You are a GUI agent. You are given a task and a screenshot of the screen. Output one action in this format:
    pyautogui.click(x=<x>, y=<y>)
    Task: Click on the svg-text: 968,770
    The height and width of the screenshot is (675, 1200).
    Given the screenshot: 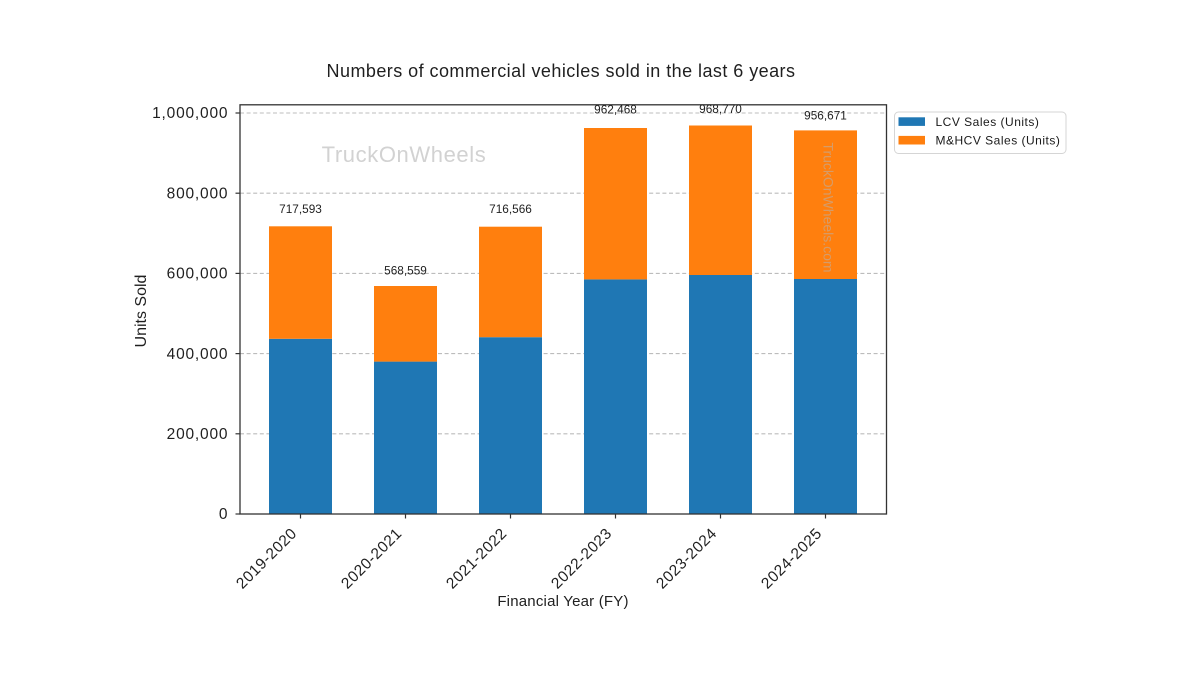 What is the action you would take?
    pyautogui.click(x=720, y=109)
    